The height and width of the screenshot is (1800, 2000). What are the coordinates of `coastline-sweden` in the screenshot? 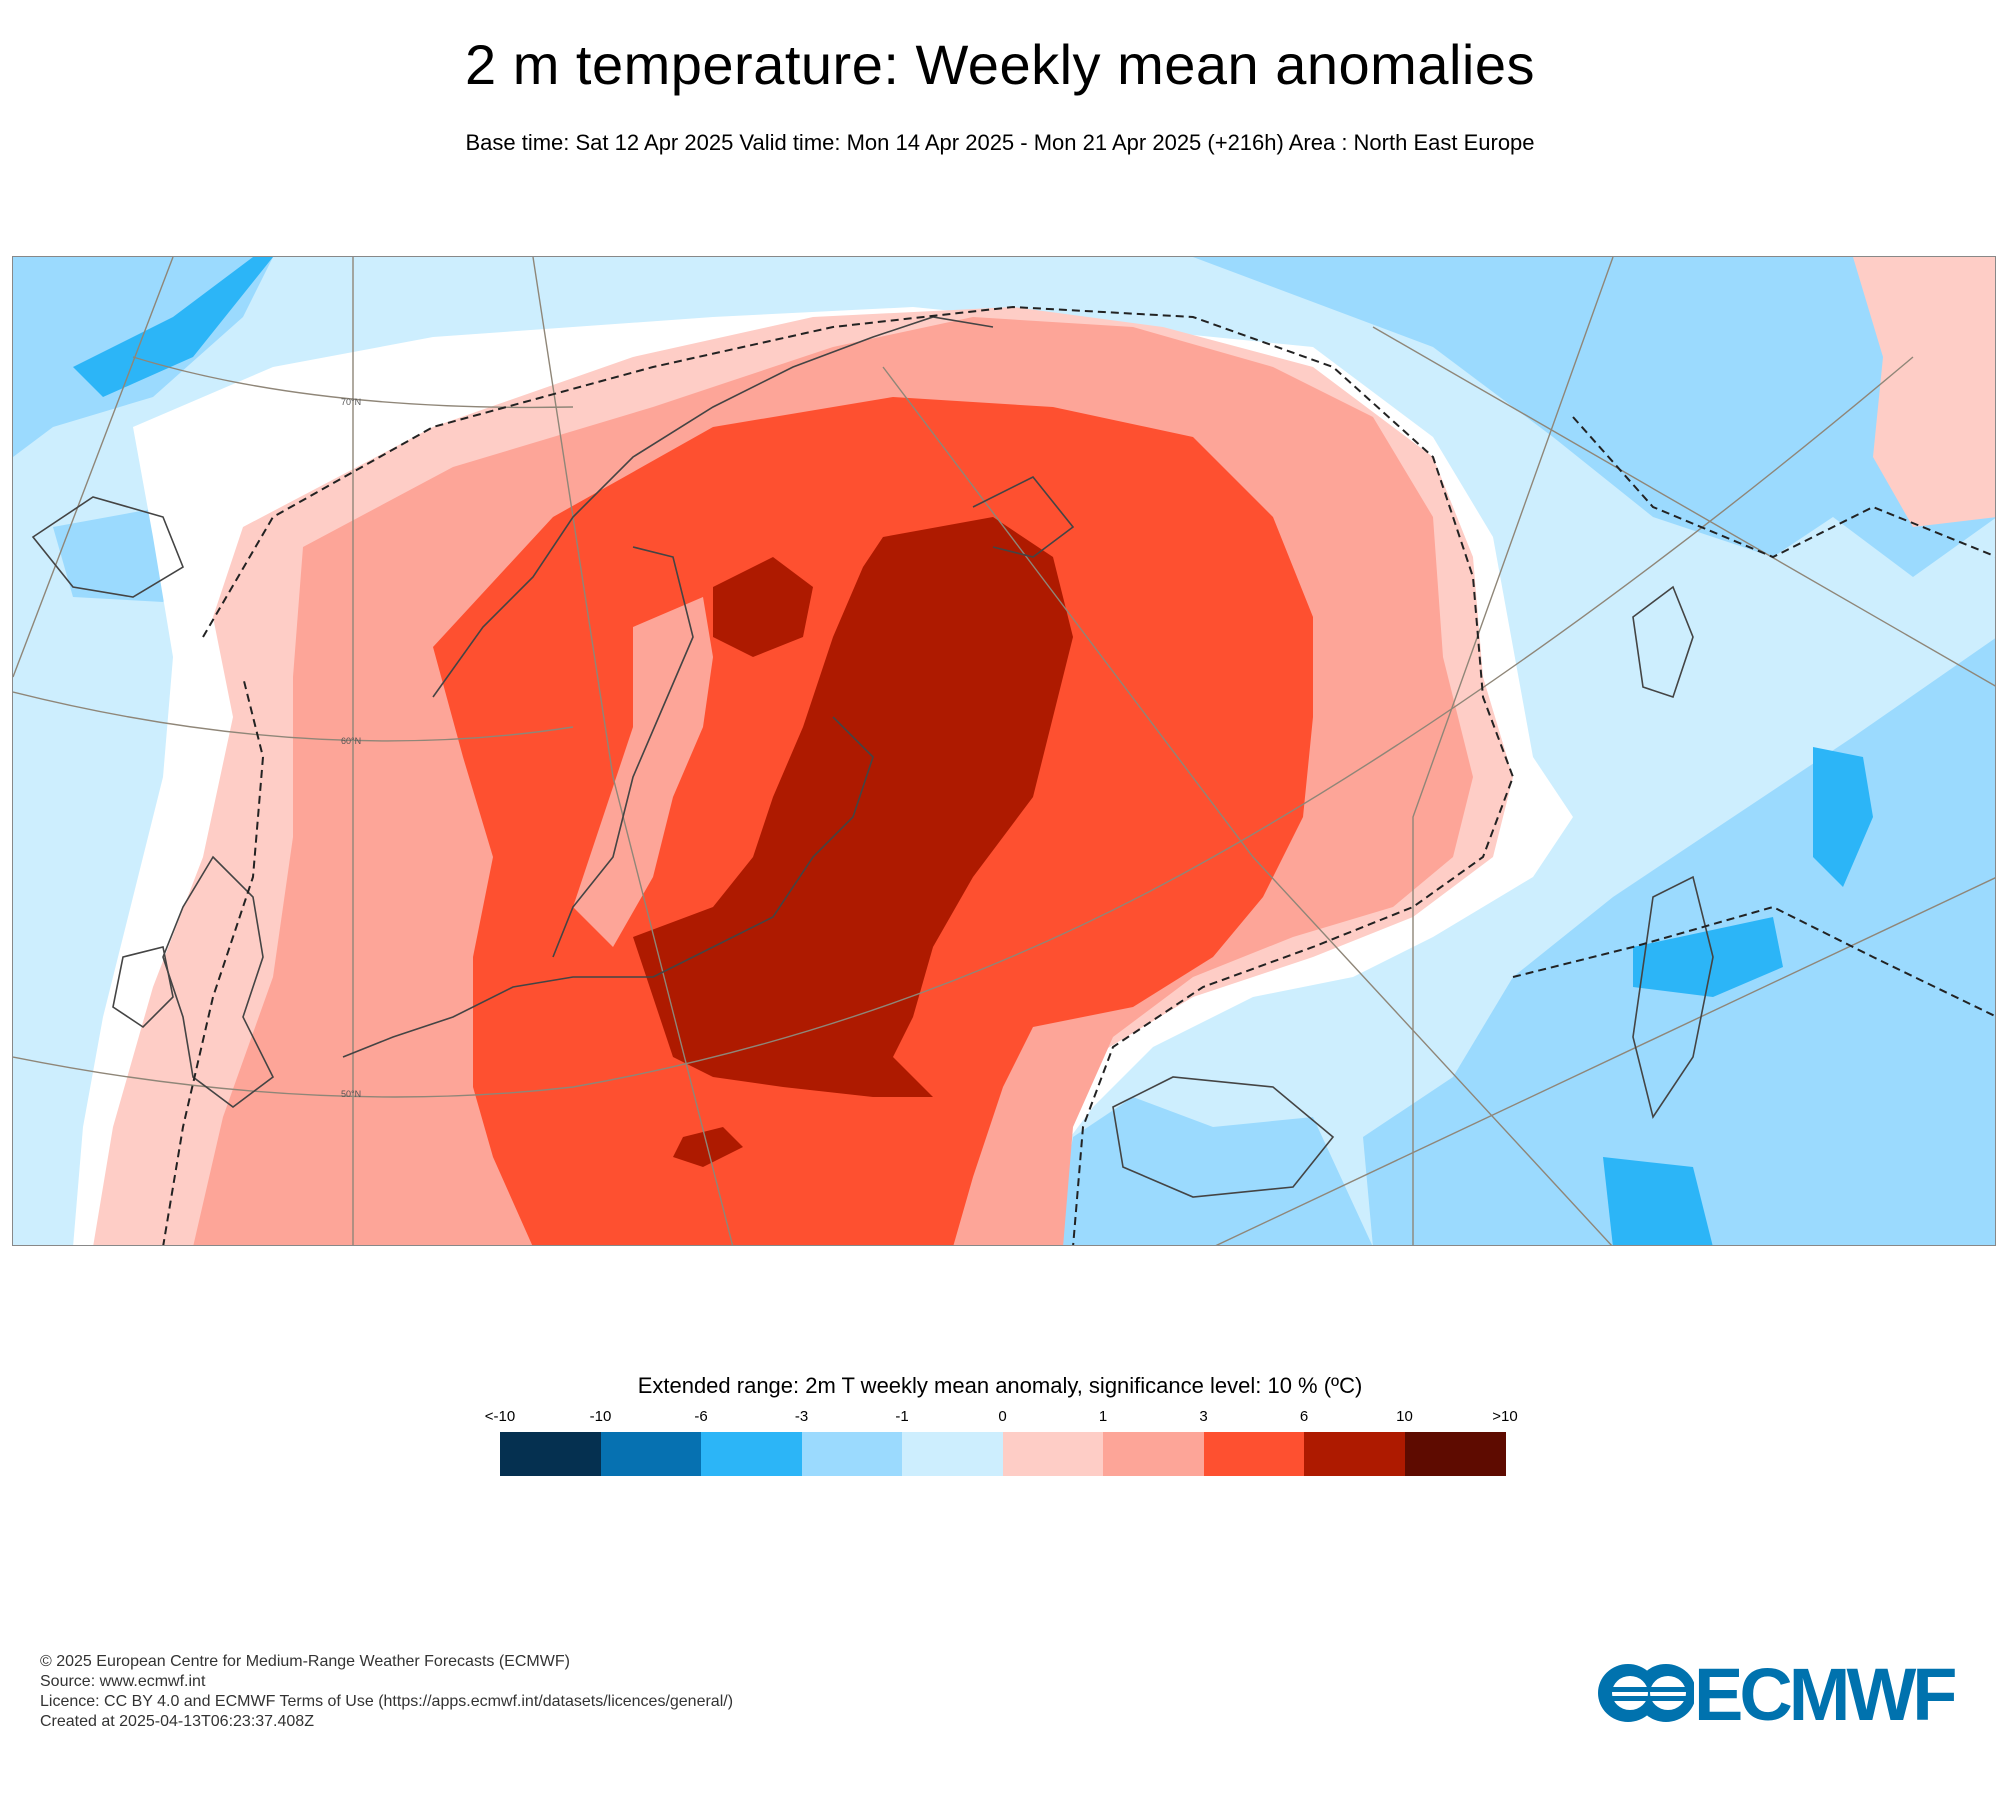 It's located at (623, 752).